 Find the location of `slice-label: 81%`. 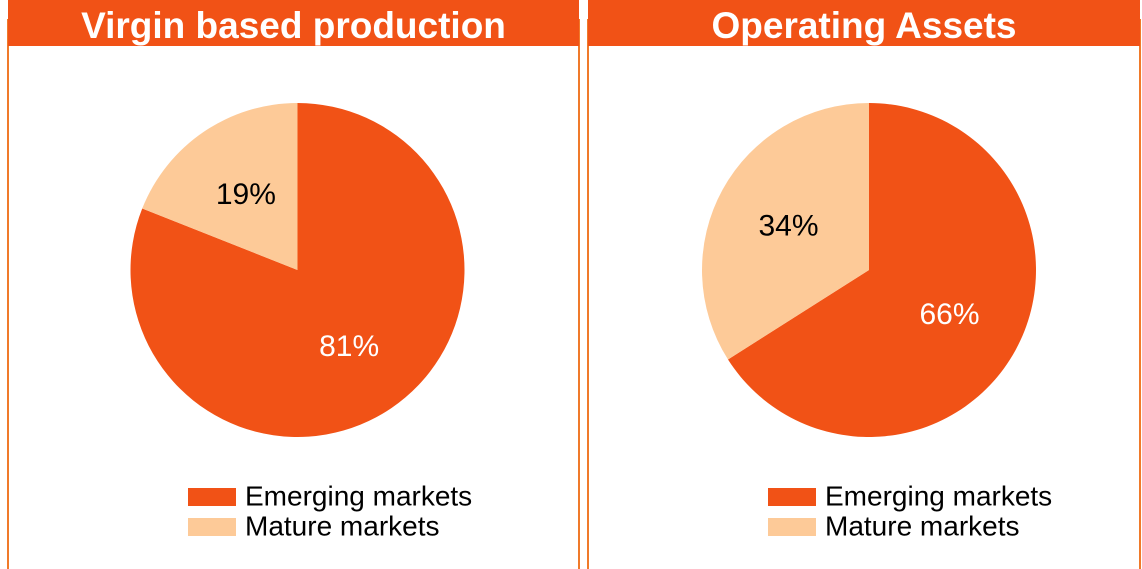

slice-label: 81% is located at coordinates (349, 346).